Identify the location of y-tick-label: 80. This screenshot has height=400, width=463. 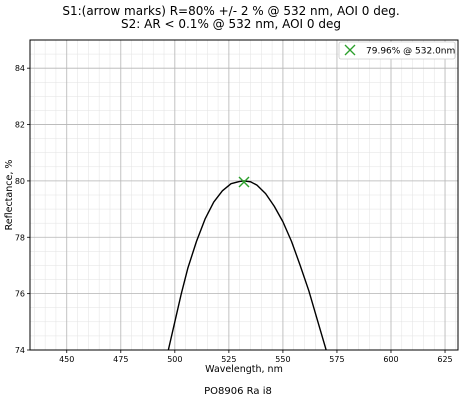
(20, 181).